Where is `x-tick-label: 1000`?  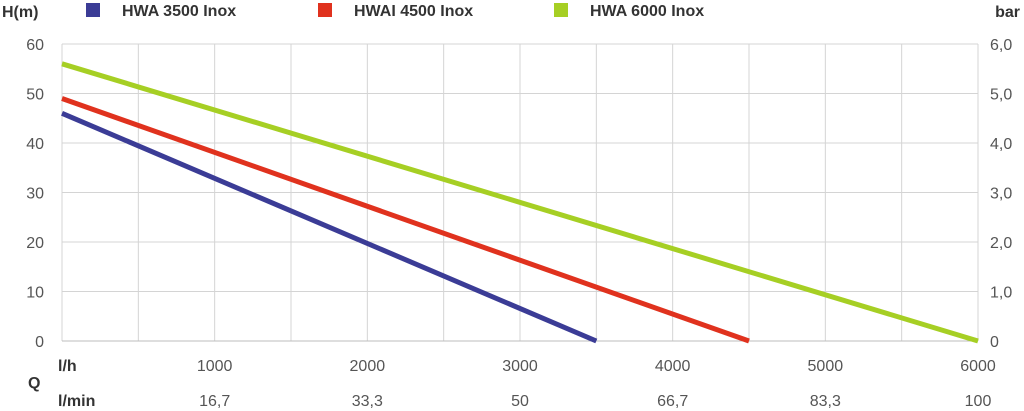
x-tick-label: 1000 is located at coordinates (215, 366).